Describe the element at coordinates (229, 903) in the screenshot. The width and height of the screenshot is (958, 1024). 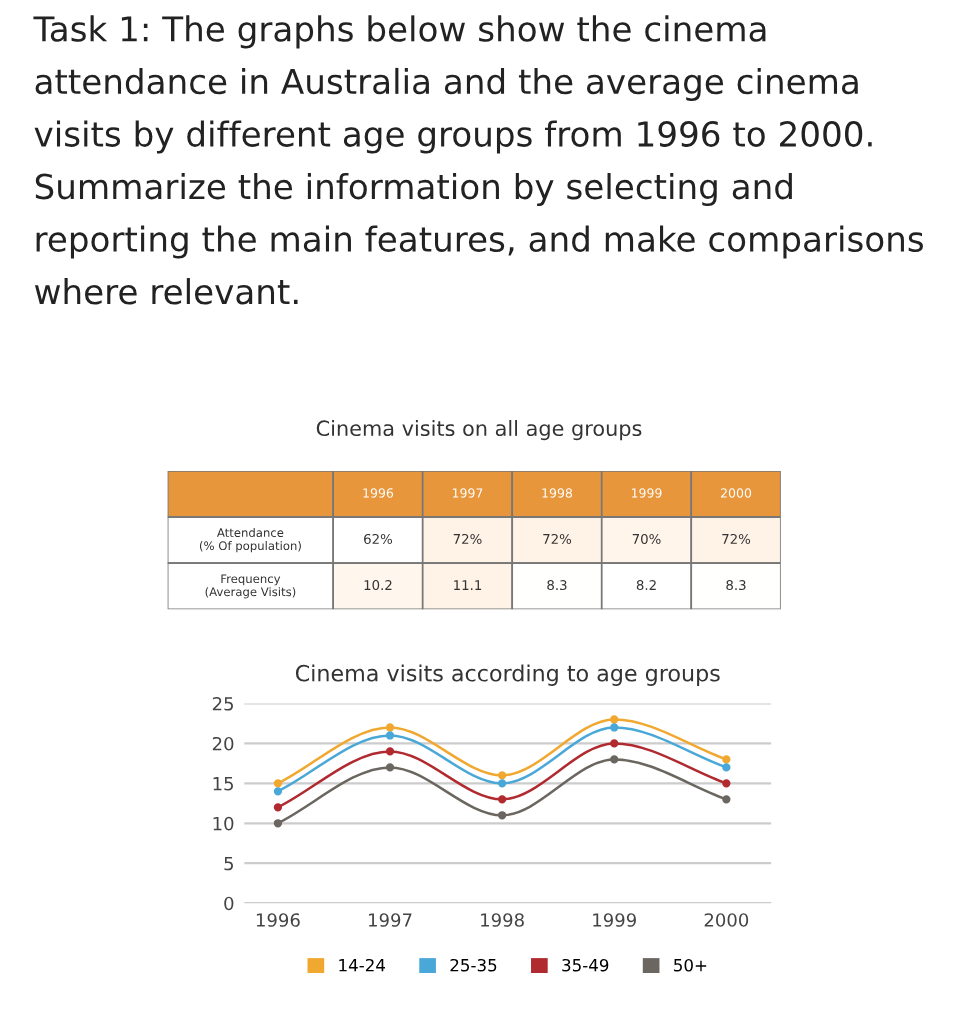
I see `y-tick-label: 0` at that location.